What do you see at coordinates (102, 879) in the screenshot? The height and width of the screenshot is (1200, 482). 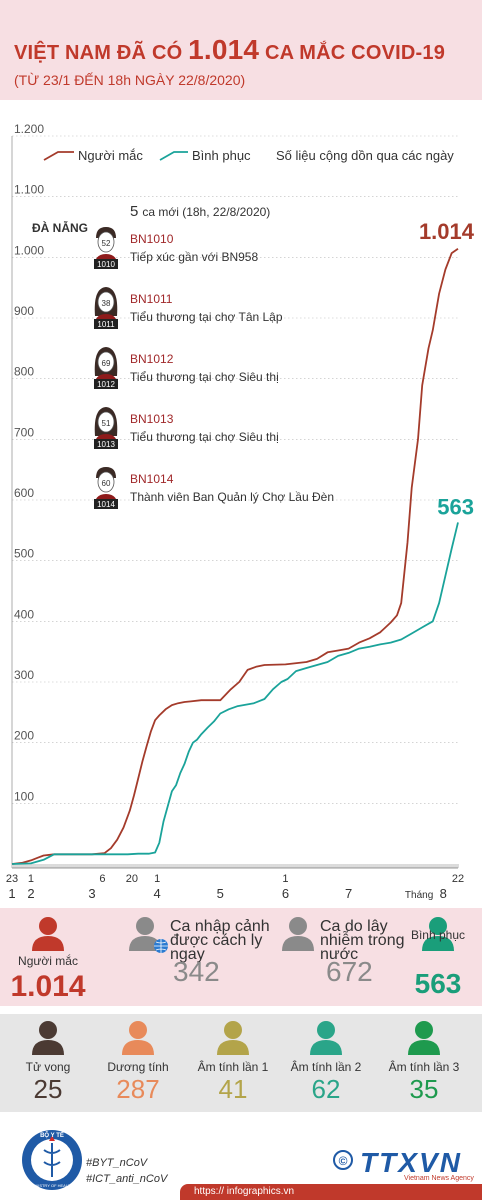 I see `x-day-tick: 6` at bounding box center [102, 879].